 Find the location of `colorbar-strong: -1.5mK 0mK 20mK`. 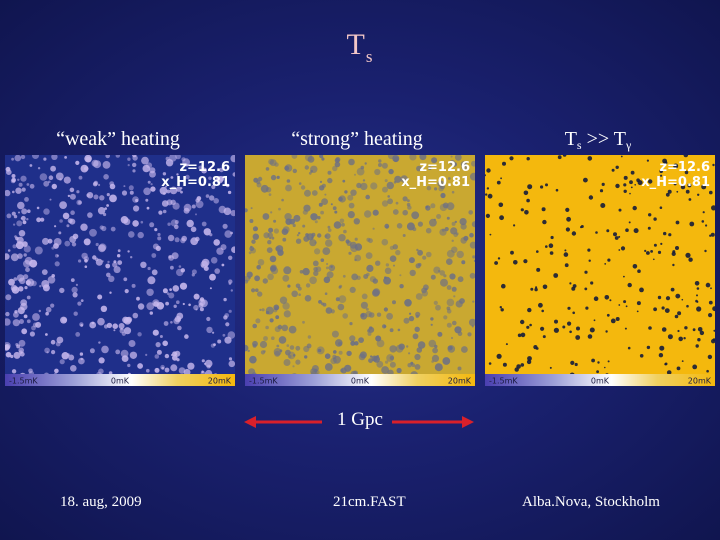

colorbar-strong: -1.5mK 0mK 20mK is located at coordinates (360, 379).